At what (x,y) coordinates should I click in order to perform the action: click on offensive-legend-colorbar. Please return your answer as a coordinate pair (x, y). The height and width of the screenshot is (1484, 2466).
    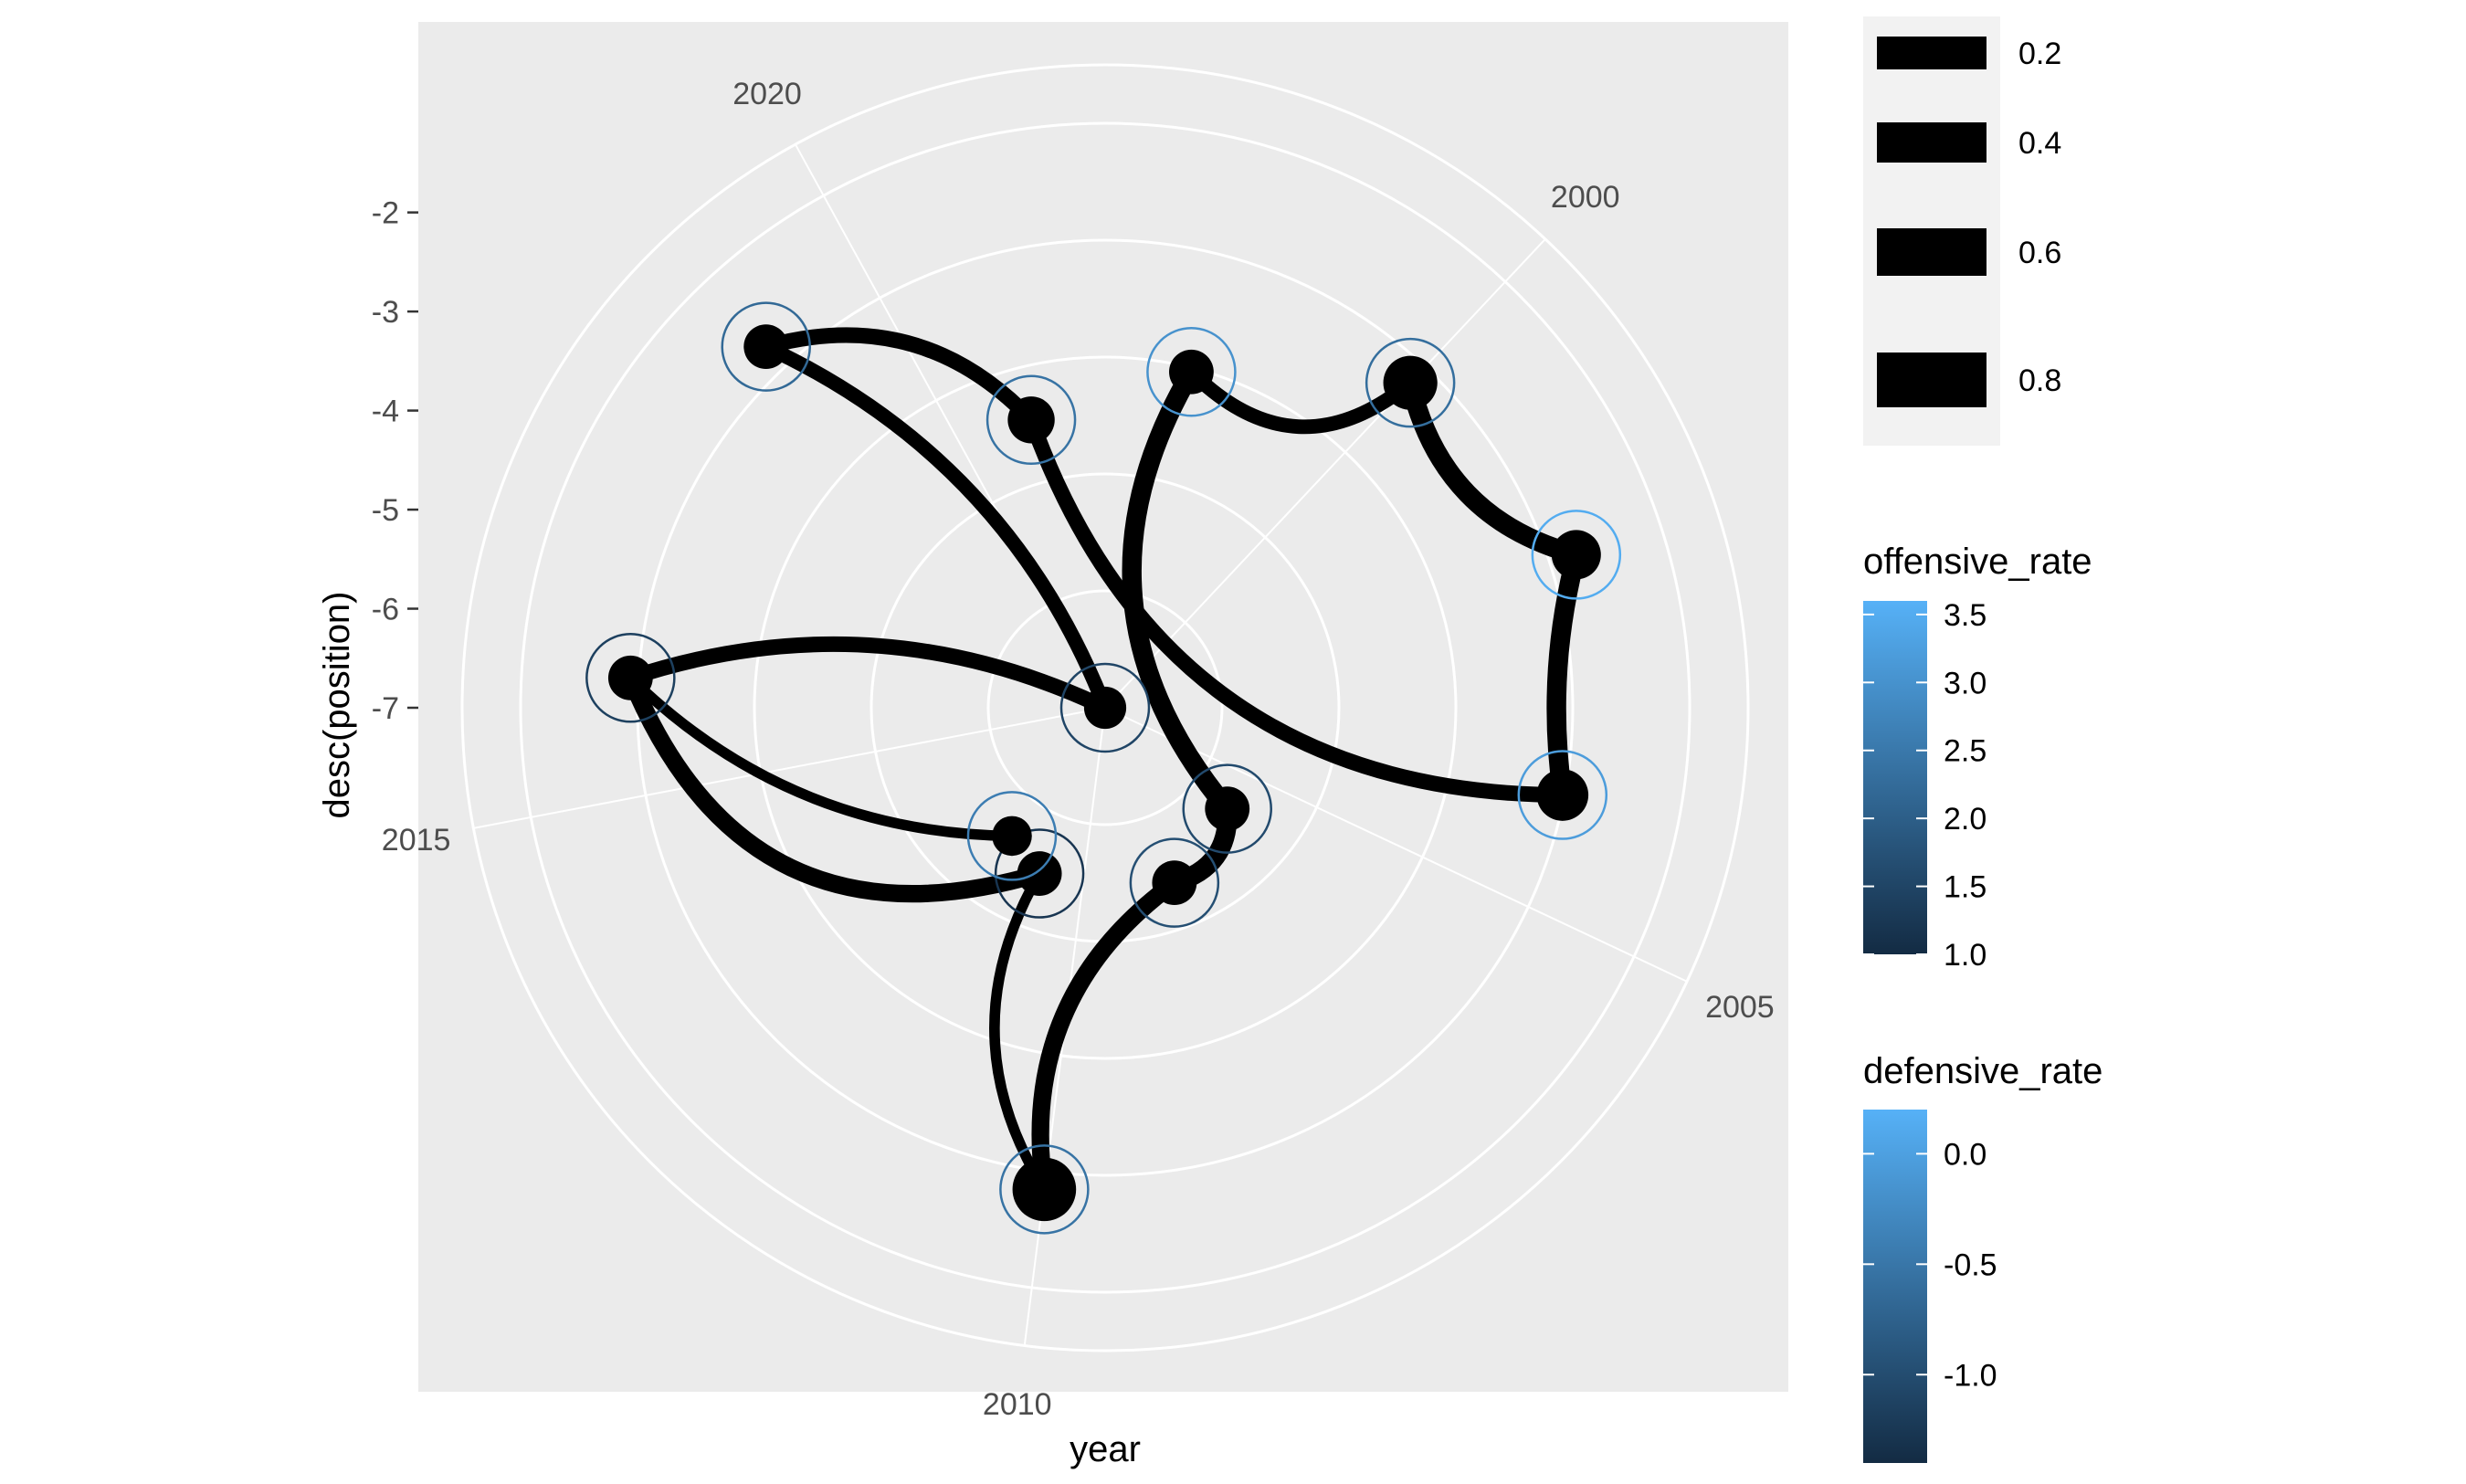
    Looking at the image, I should click on (1895, 777).